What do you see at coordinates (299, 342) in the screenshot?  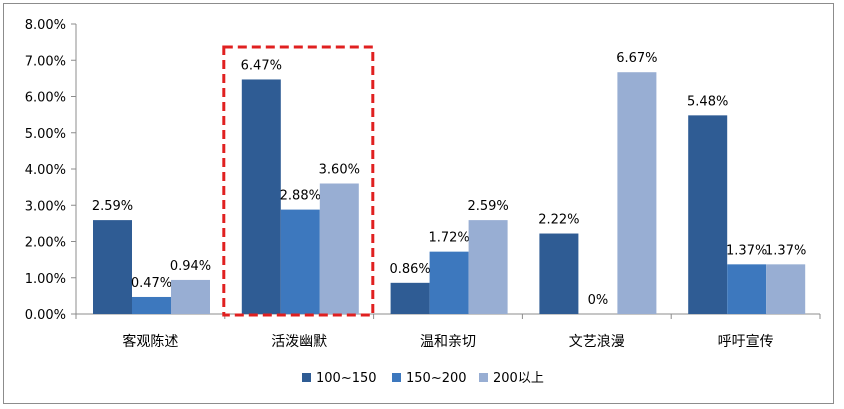 I see `category-label: 活泼幽默` at bounding box center [299, 342].